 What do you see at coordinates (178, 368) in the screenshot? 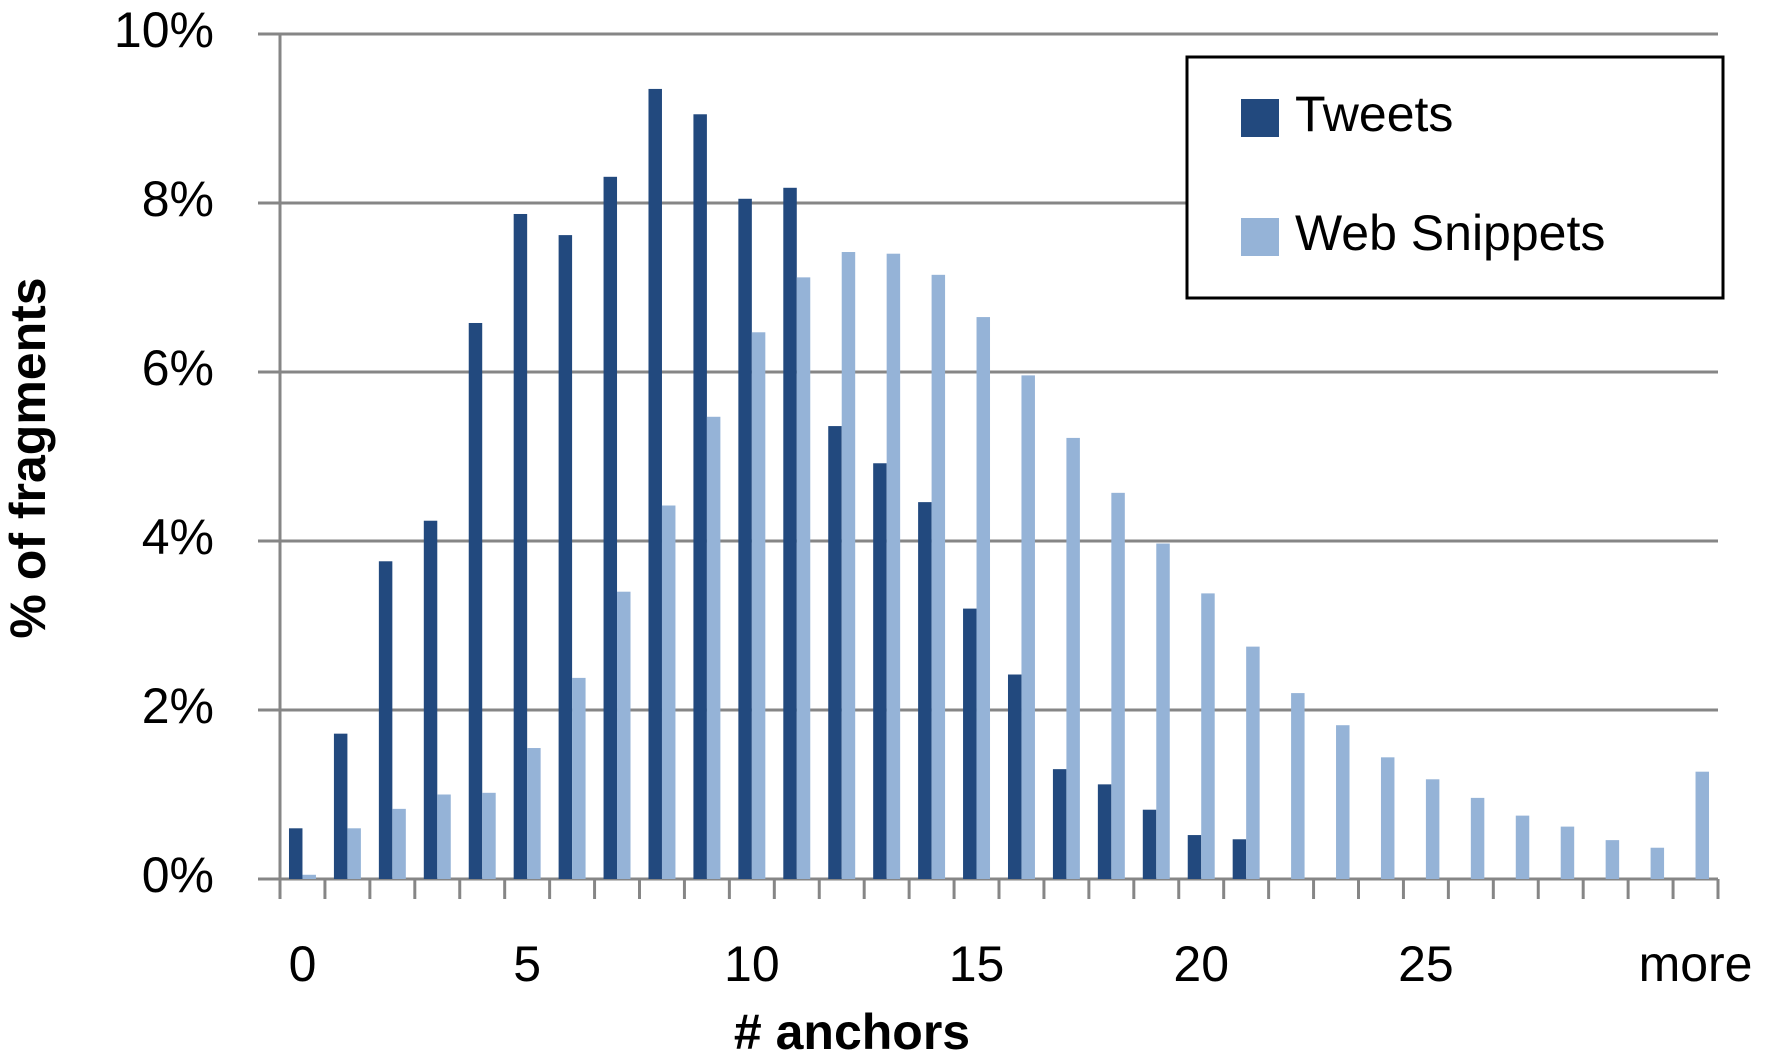
I see `y-tick-label: 6%` at bounding box center [178, 368].